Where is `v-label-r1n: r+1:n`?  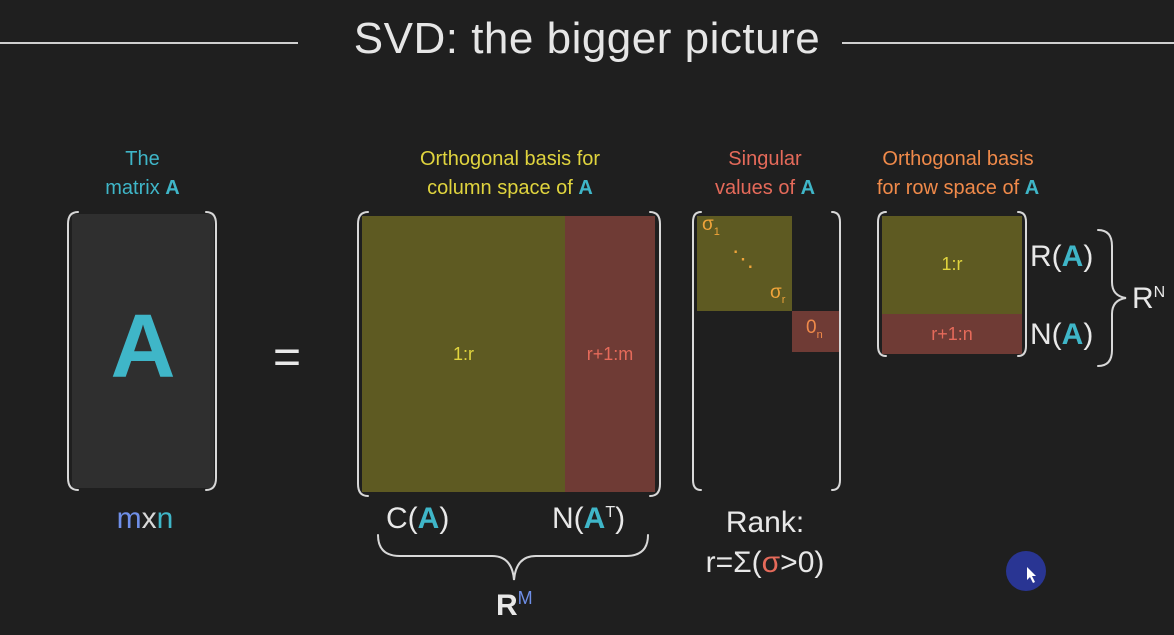
v-label-r1n: r+1:n is located at coordinates (952, 334).